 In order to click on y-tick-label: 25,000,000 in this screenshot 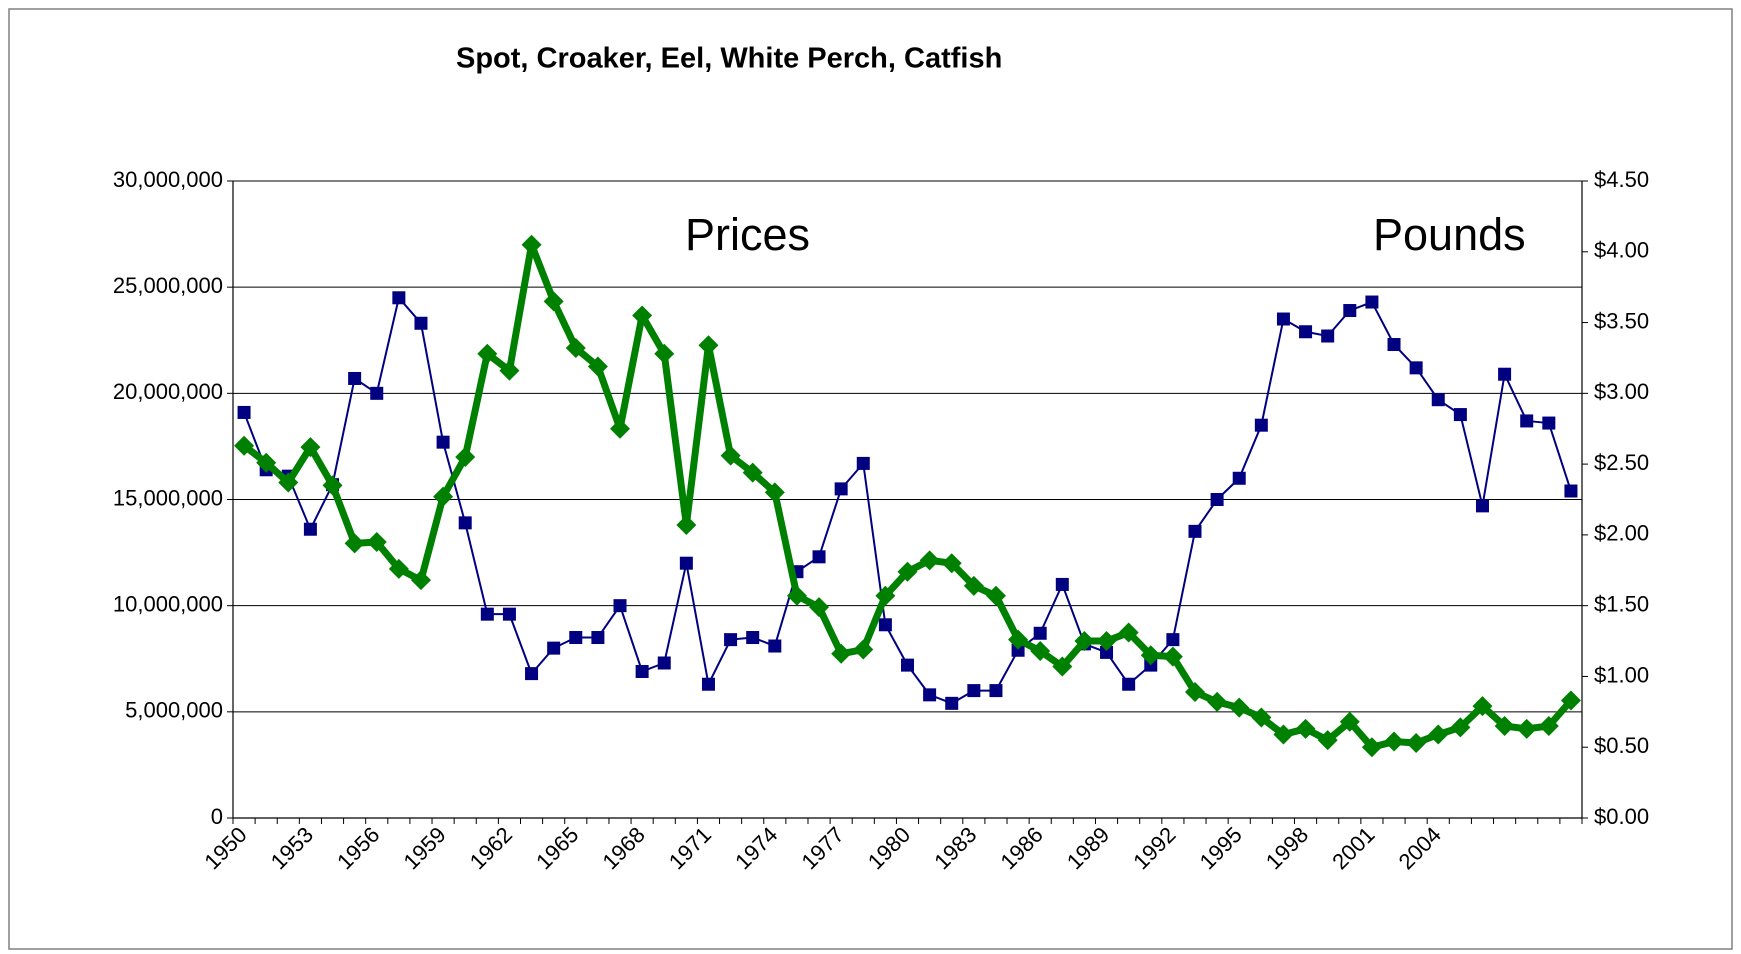, I will do `click(168, 285)`.